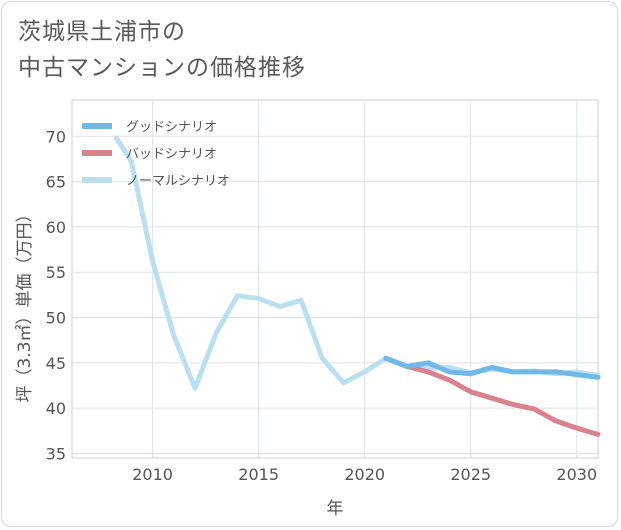 Image resolution: width=621 pixels, height=530 pixels. What do you see at coordinates (56, 363) in the screenshot?
I see `y-tick-label: 45` at bounding box center [56, 363].